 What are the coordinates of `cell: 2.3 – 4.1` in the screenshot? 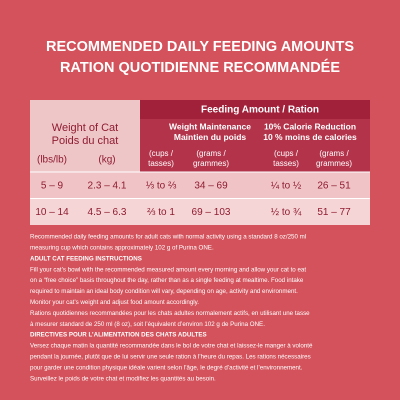 It's located at (107, 186).